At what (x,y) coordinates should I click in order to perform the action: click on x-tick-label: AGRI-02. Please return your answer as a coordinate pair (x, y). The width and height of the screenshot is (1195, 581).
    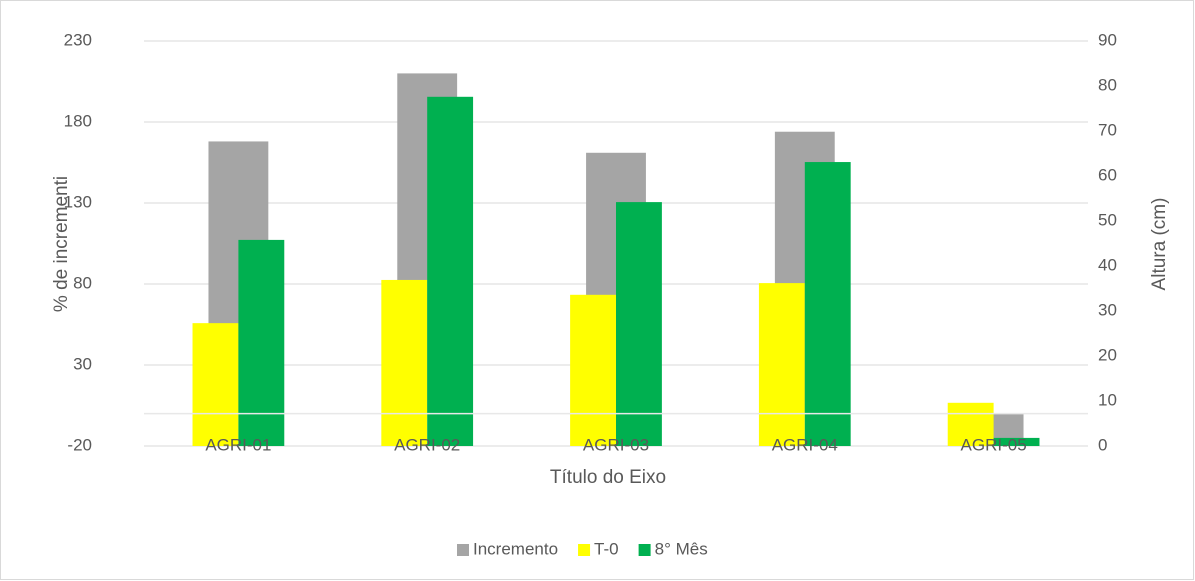
    Looking at the image, I should click on (427, 444).